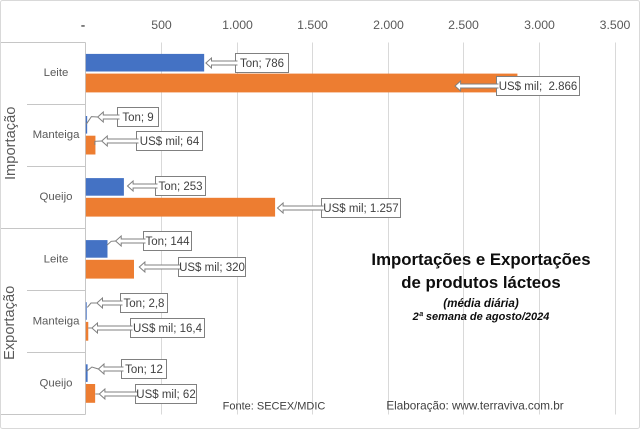  What do you see at coordinates (11, 143) in the screenshot?
I see `svg-text: Importação` at bounding box center [11, 143].